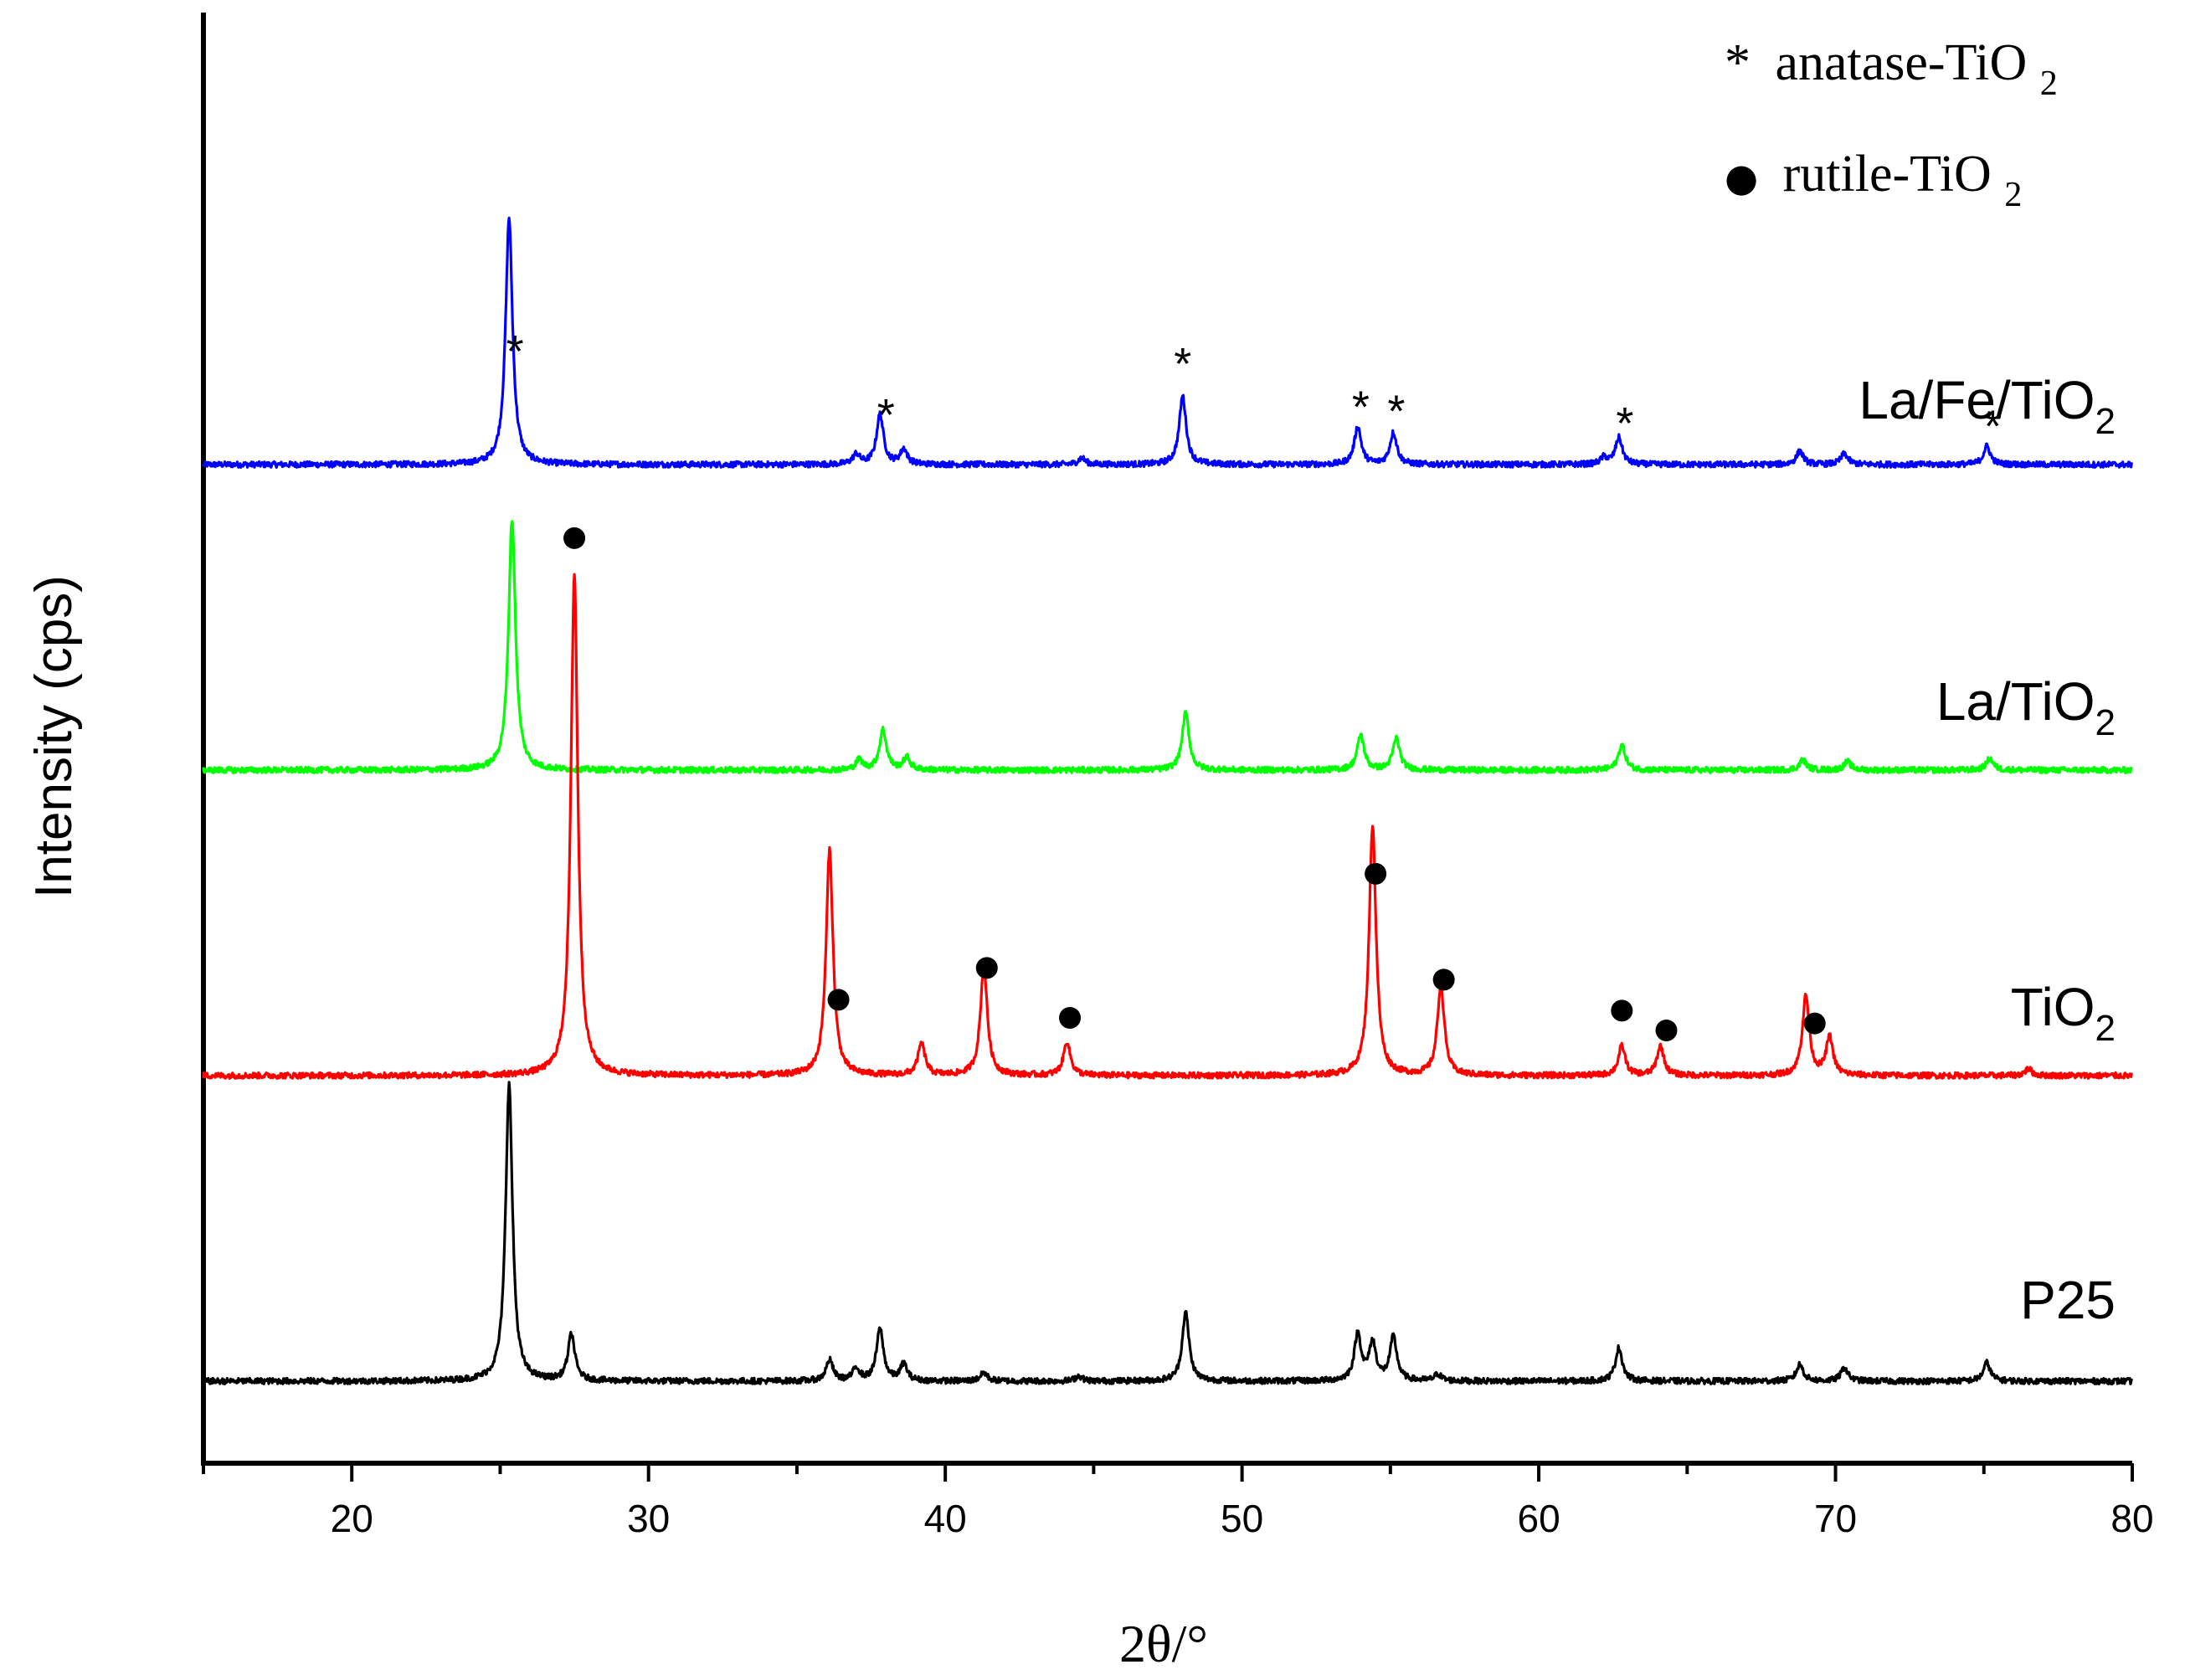 Image resolution: width=2185 pixels, height=1680 pixels. I want to click on x-axis-title: 2θ/°, so click(1163, 1643).